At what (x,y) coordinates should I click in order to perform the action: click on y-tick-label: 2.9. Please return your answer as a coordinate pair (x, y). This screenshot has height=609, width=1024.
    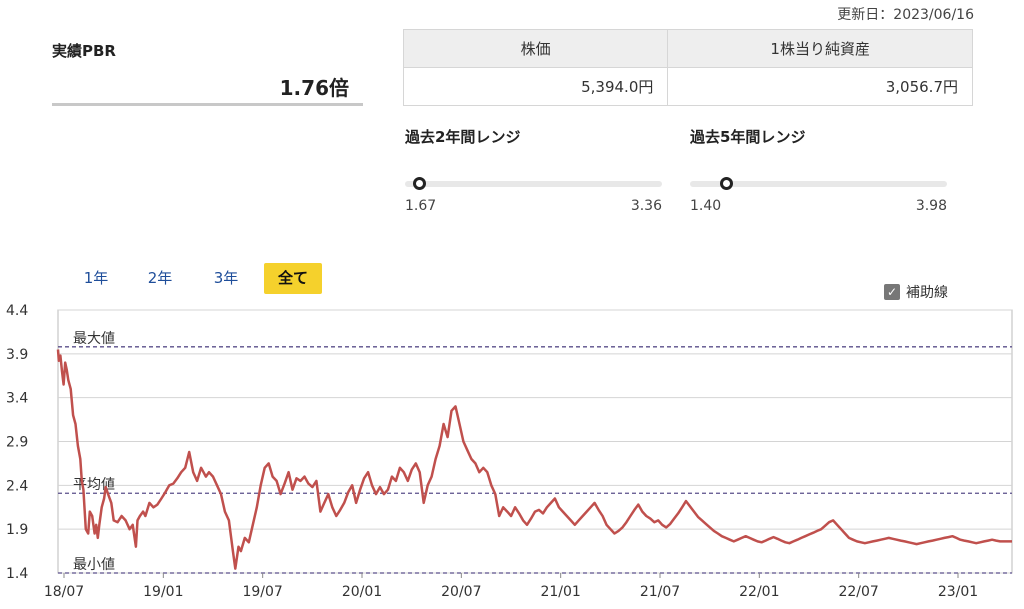
    Looking at the image, I should click on (17, 443).